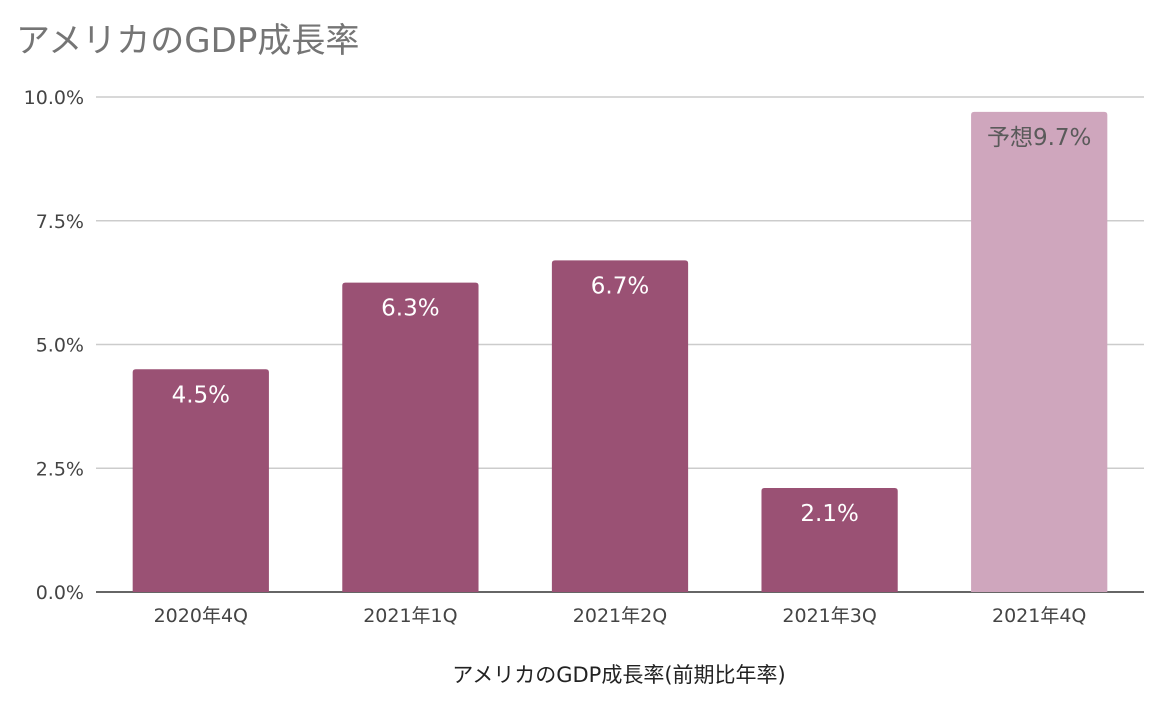  What do you see at coordinates (1039, 616) in the screenshot?
I see `x-tick-label: 2021年4Q` at bounding box center [1039, 616].